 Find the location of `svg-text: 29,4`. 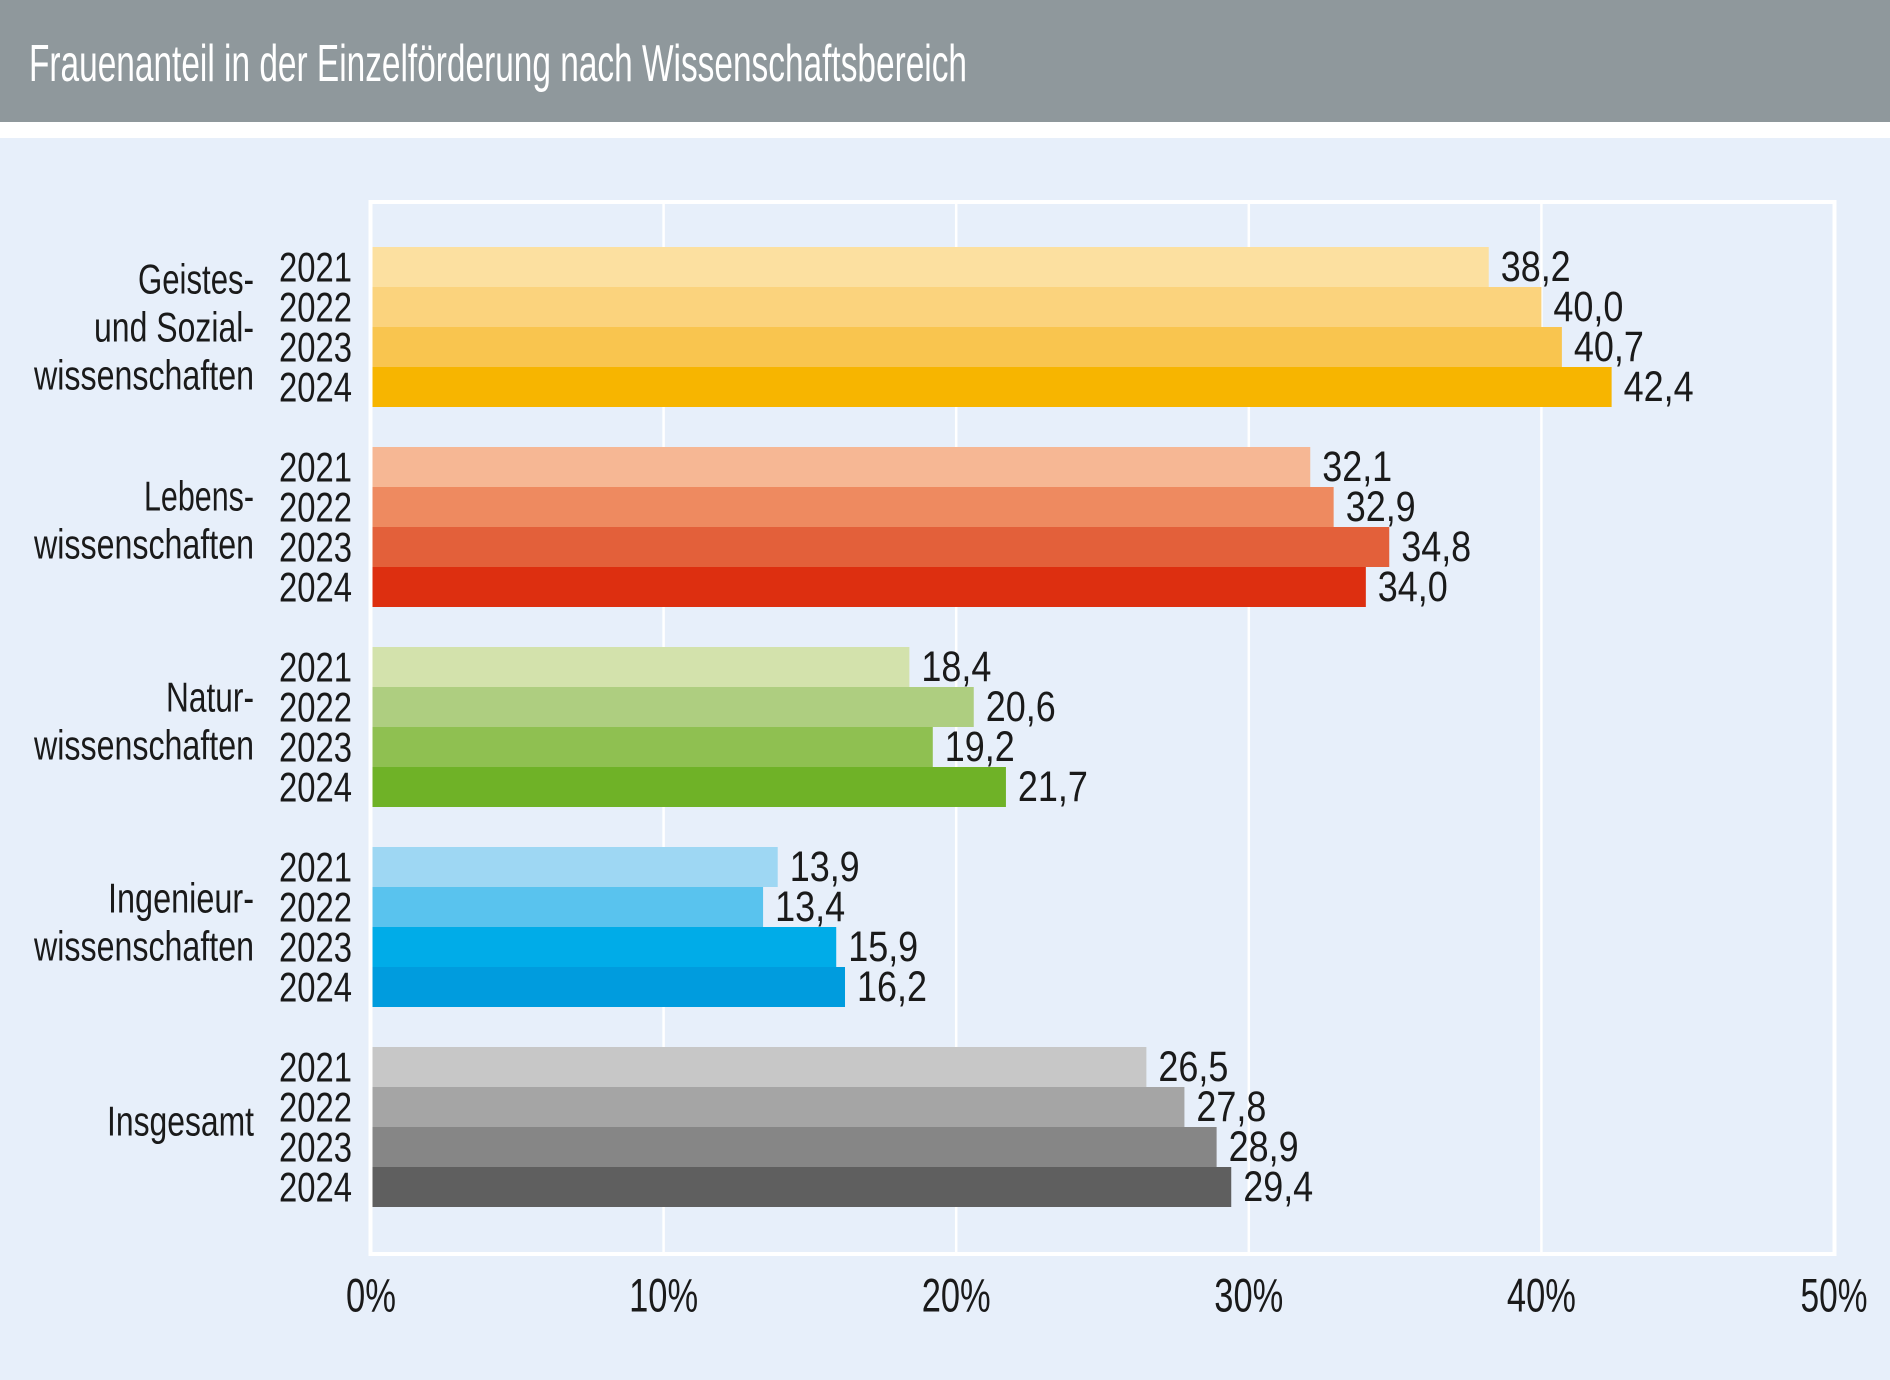

svg-text: 29,4 is located at coordinates (1278, 1187).